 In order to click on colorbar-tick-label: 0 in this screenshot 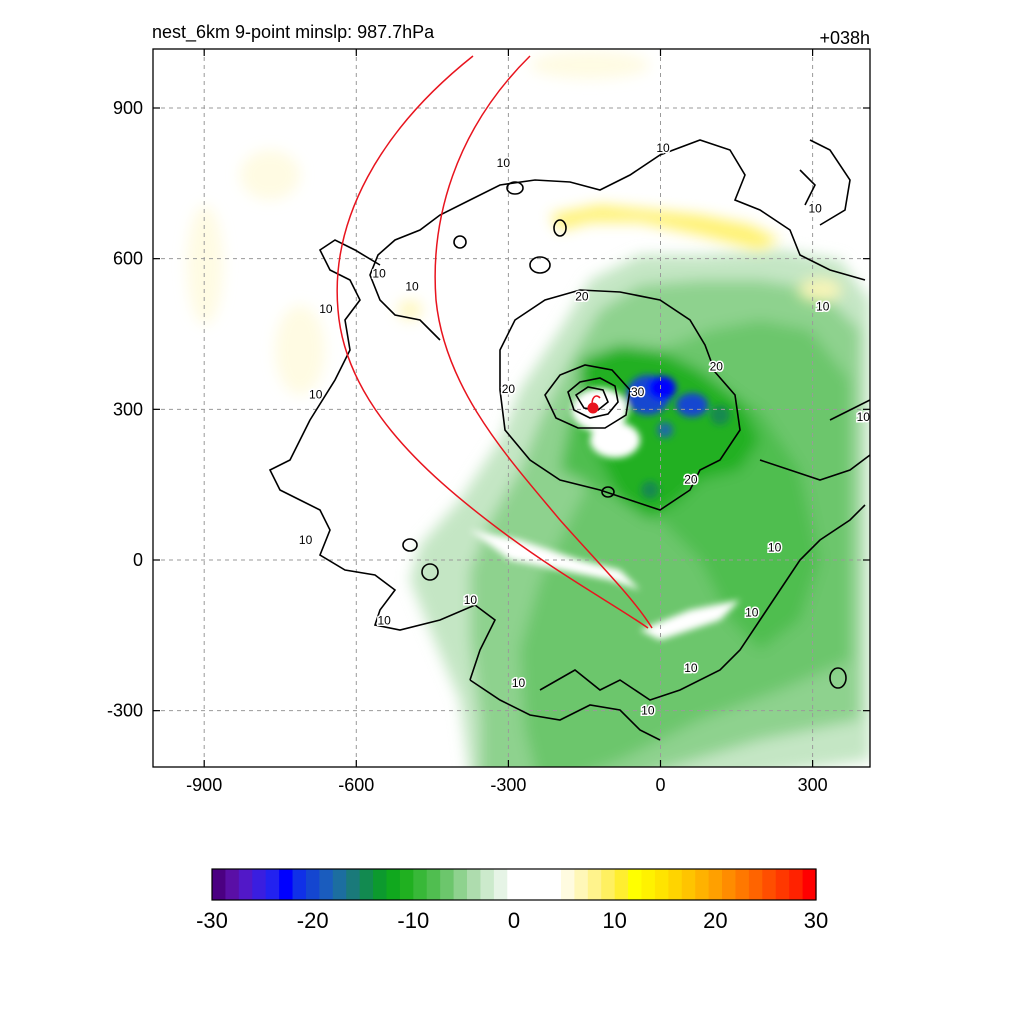, I will do `click(514, 920)`.